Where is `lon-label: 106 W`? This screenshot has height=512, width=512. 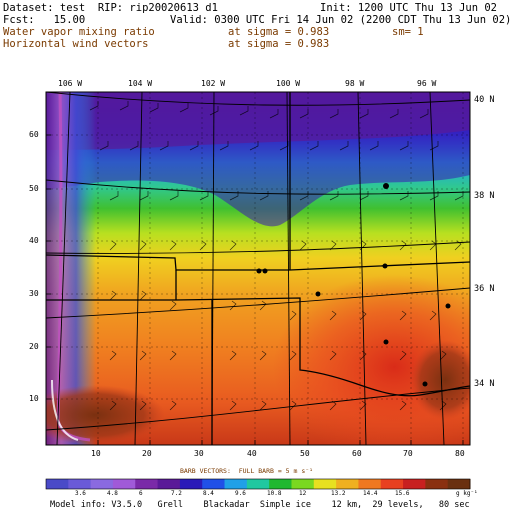 lon-label: 106 W is located at coordinates (70, 83).